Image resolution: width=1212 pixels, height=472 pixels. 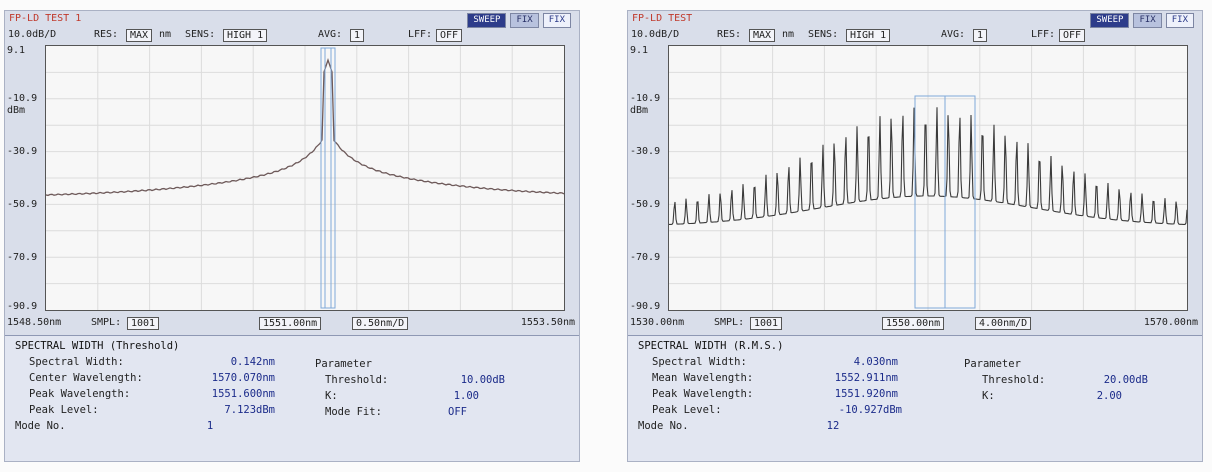 What do you see at coordinates (86, 378) in the screenshot?
I see `result-label: Center Wavelength:` at bounding box center [86, 378].